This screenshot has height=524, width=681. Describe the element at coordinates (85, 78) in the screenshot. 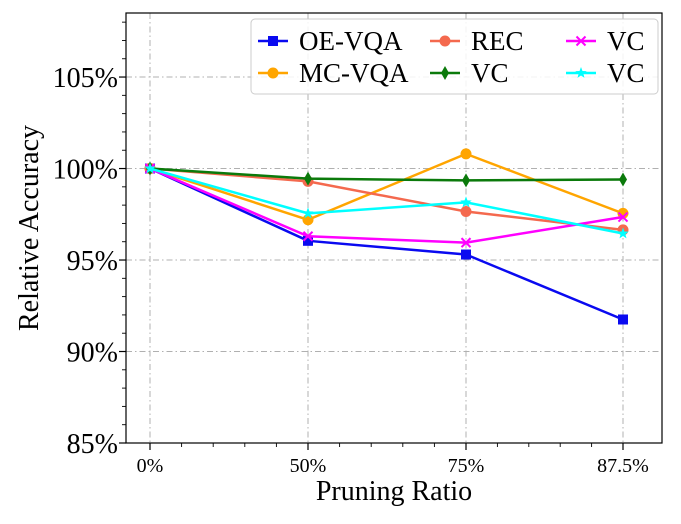

I see `y-tick-label: 105%` at that location.